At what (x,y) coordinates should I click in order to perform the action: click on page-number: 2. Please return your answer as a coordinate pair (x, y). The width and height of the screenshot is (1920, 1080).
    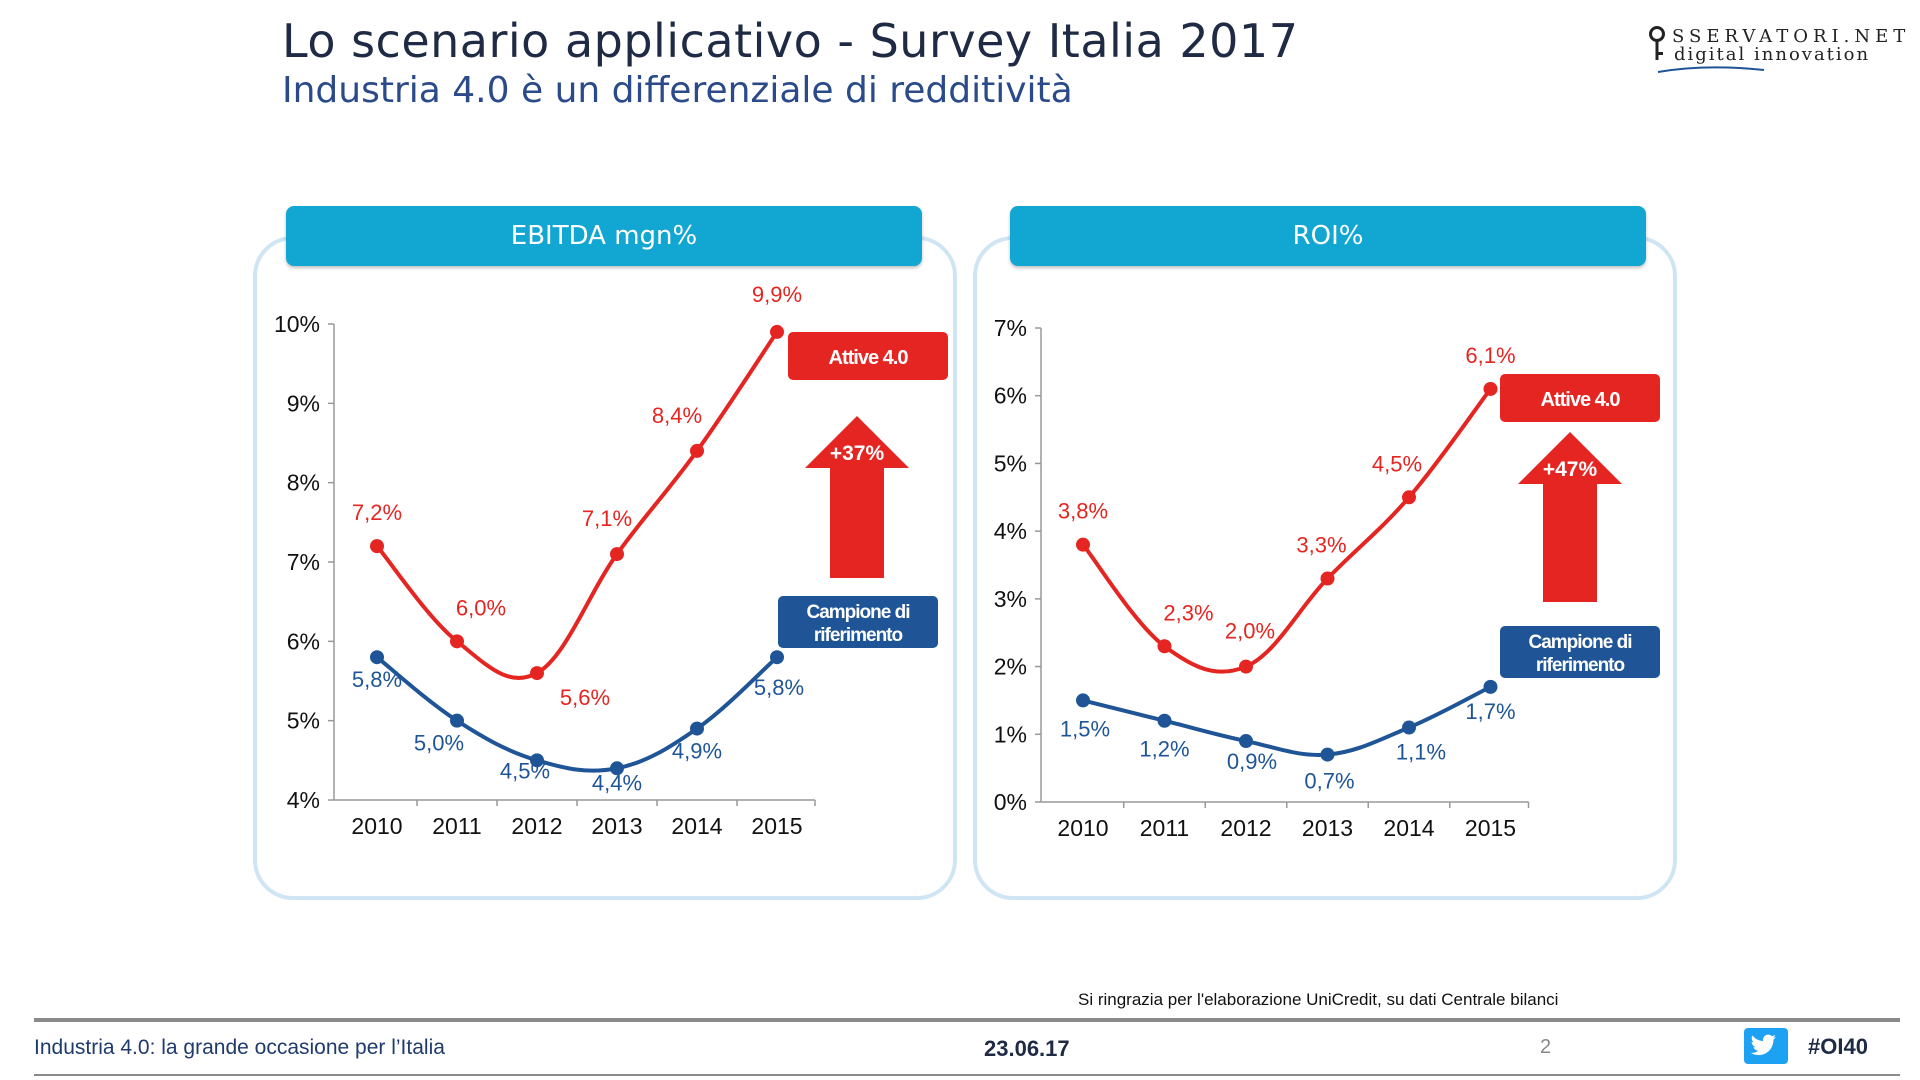
    Looking at the image, I should click on (1546, 1047).